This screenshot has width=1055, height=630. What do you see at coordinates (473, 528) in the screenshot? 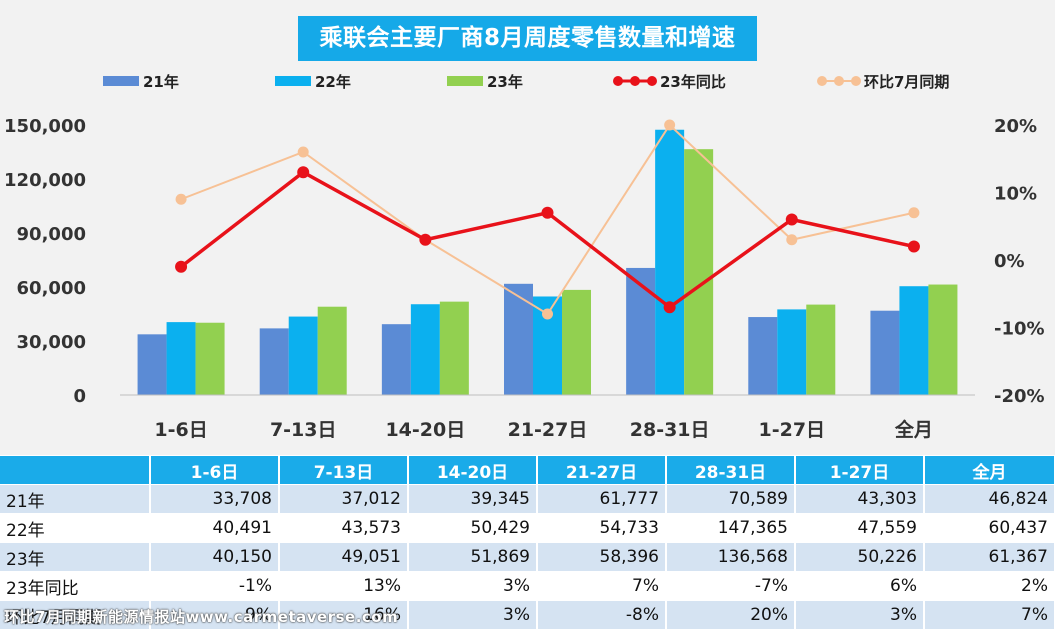
I see `table-cell: 50,429` at bounding box center [473, 528].